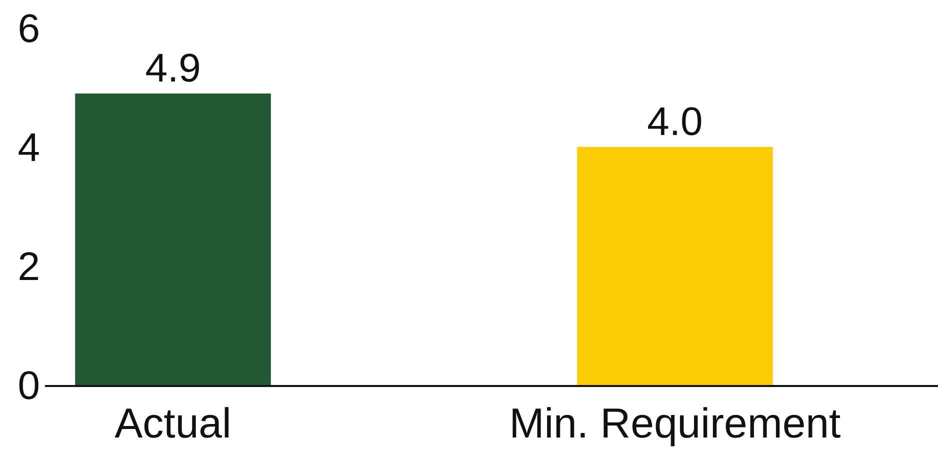  What do you see at coordinates (29, 29) in the screenshot?
I see `y-tick-label: 6` at bounding box center [29, 29].